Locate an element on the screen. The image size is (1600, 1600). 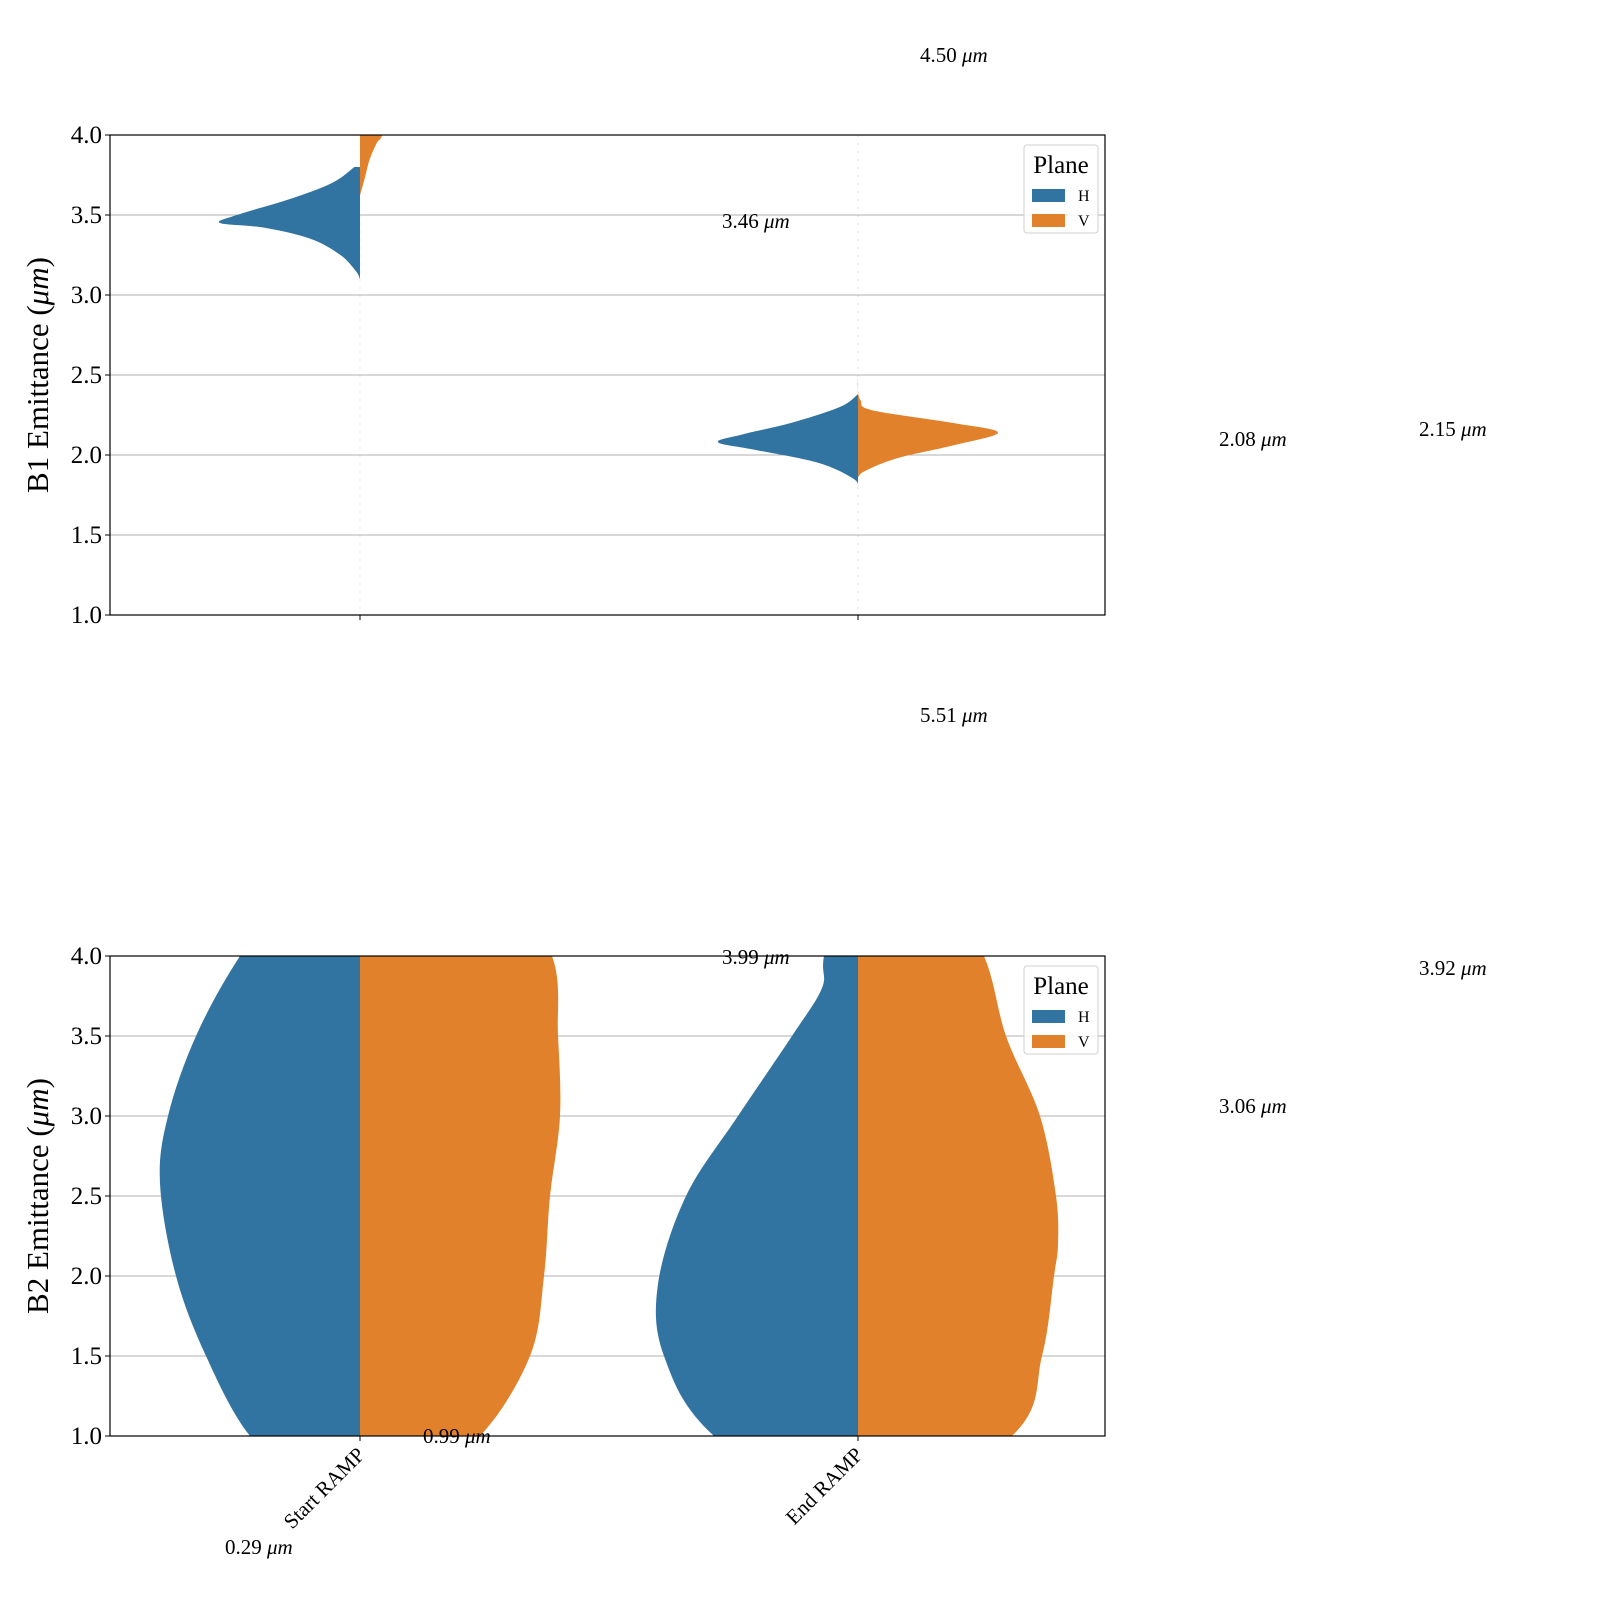
annotation-5.51: 5.51 μm is located at coordinates (954, 715).